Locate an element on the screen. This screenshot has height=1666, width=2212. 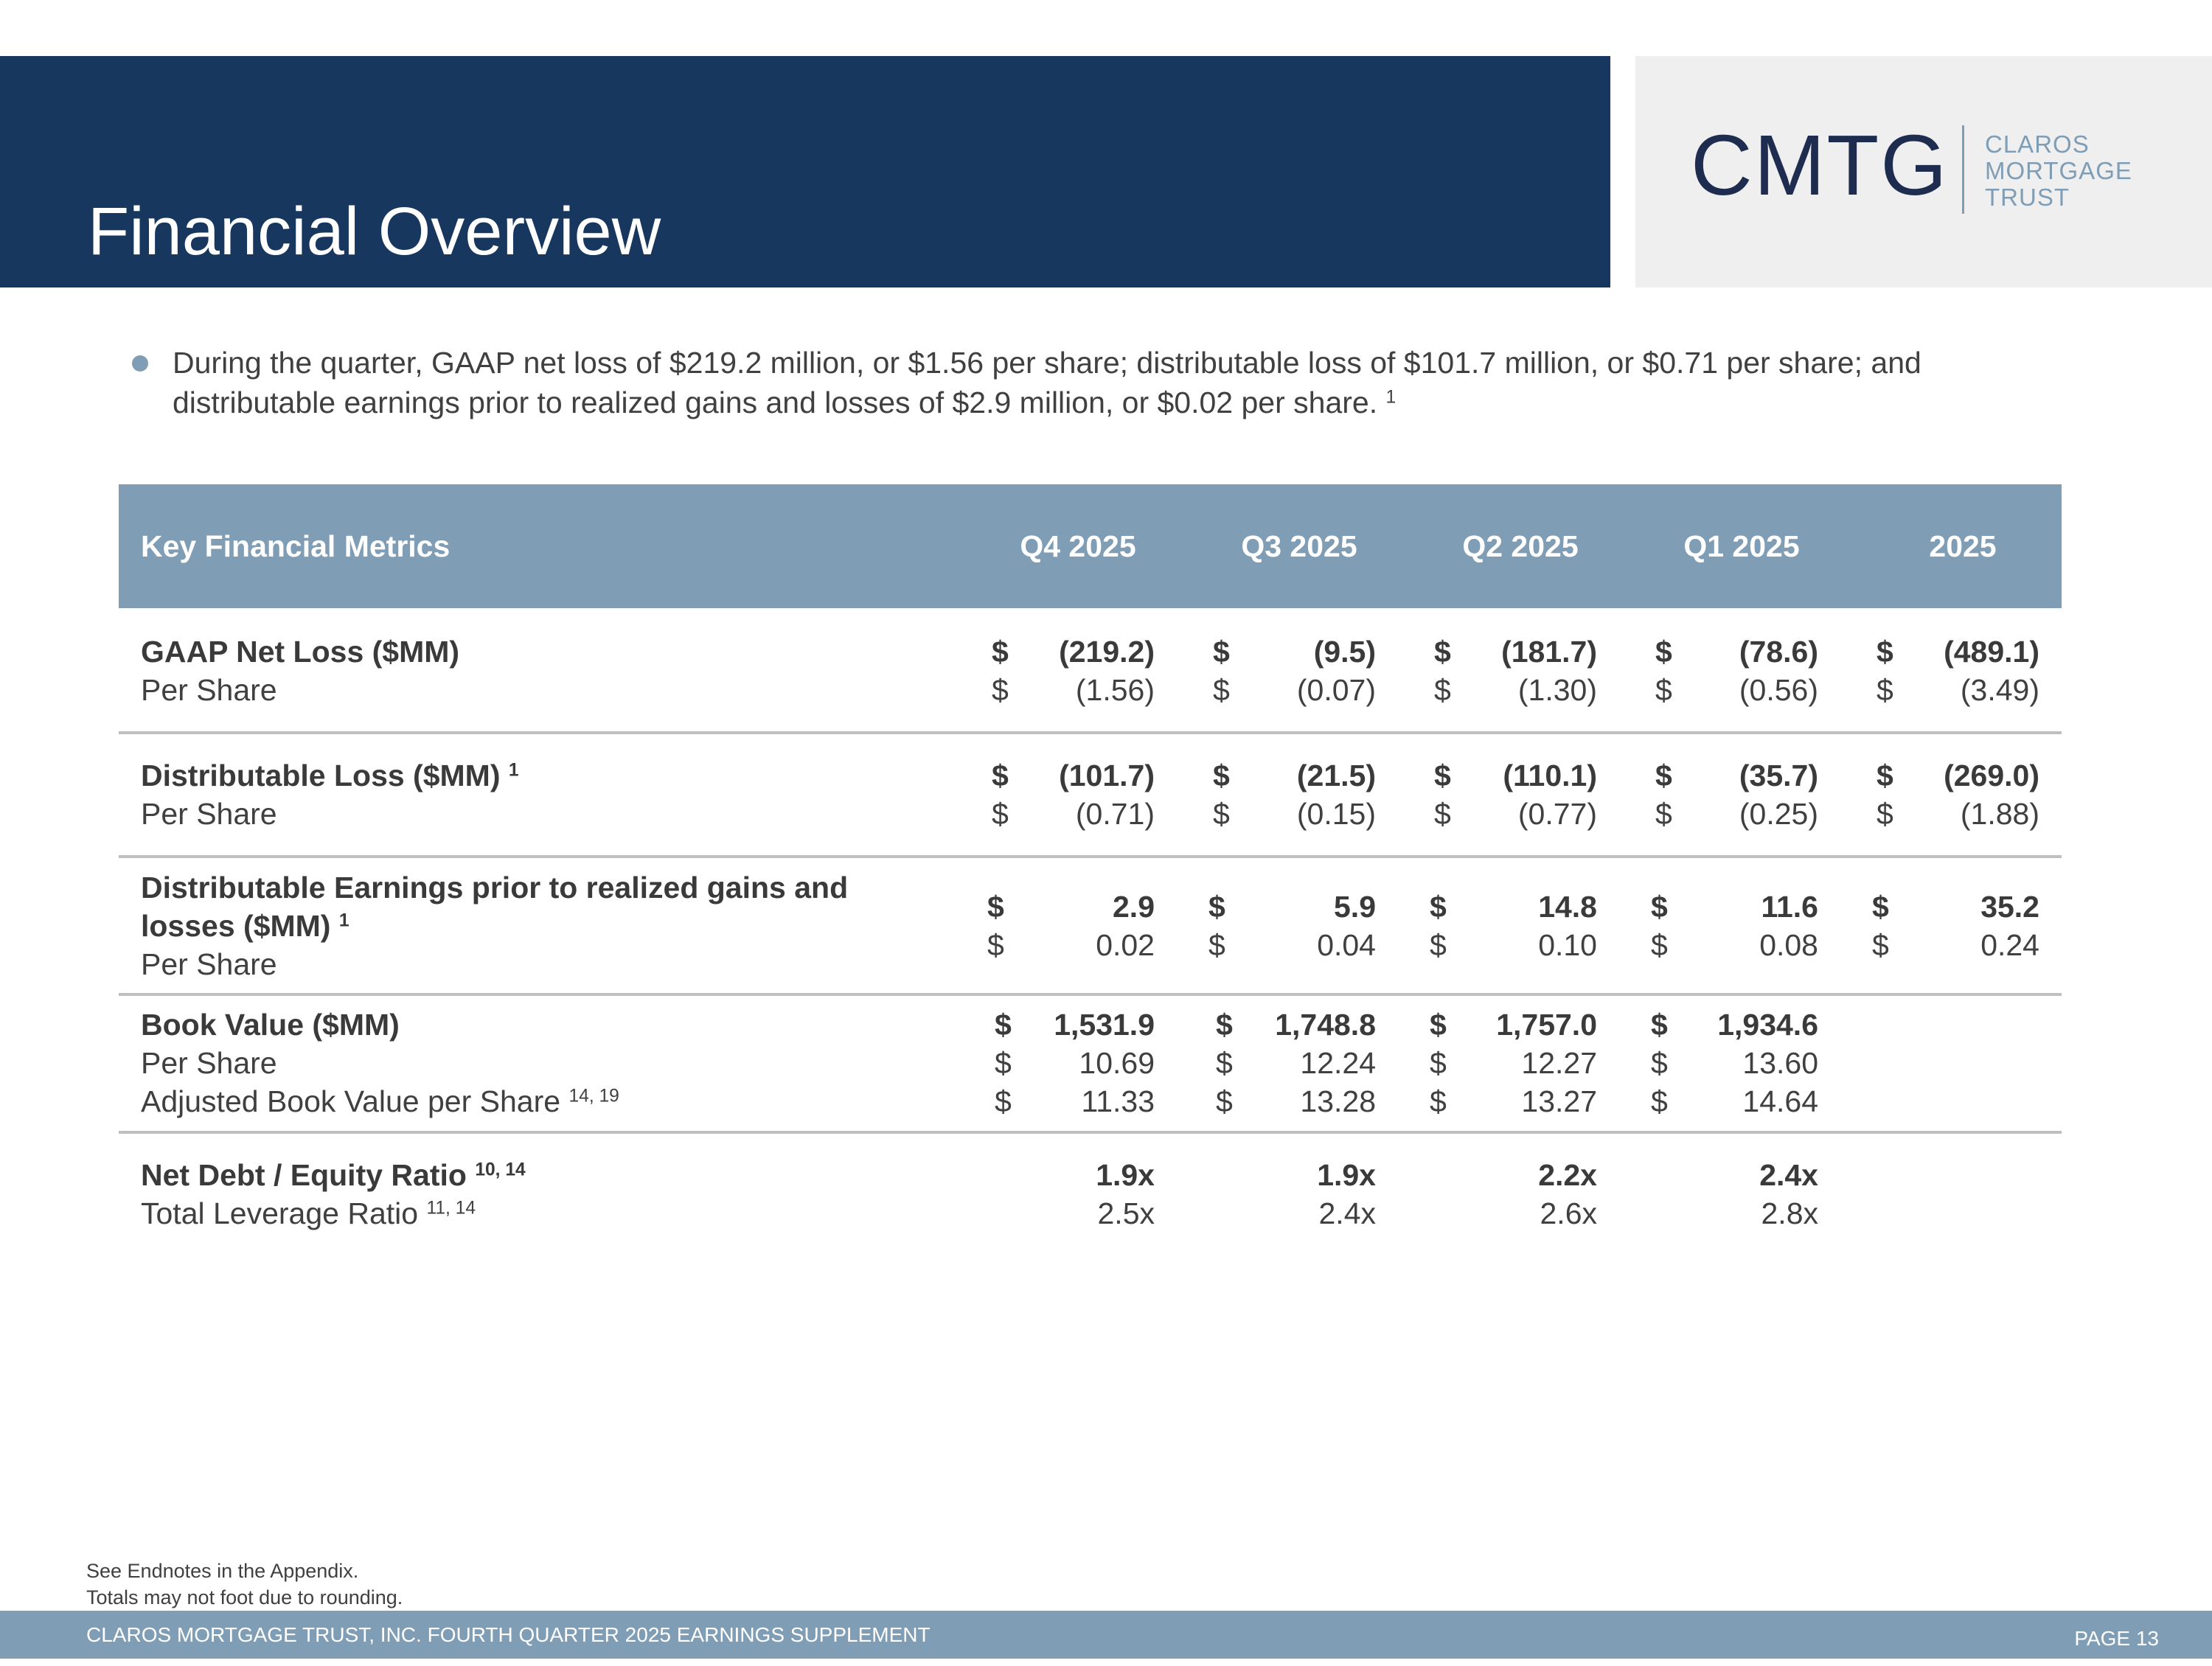
value-cell: 1,934.6 is located at coordinates (1767, 1025).